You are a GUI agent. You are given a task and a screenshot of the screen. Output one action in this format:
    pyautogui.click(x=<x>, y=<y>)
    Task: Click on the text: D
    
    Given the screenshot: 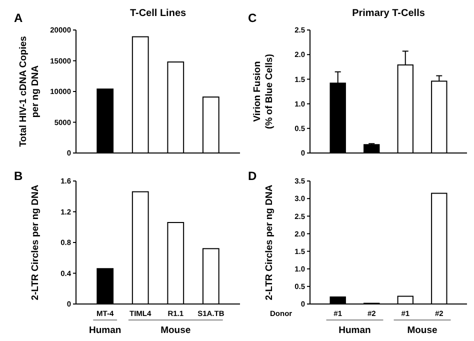 What is the action you would take?
    pyautogui.click(x=252, y=176)
    